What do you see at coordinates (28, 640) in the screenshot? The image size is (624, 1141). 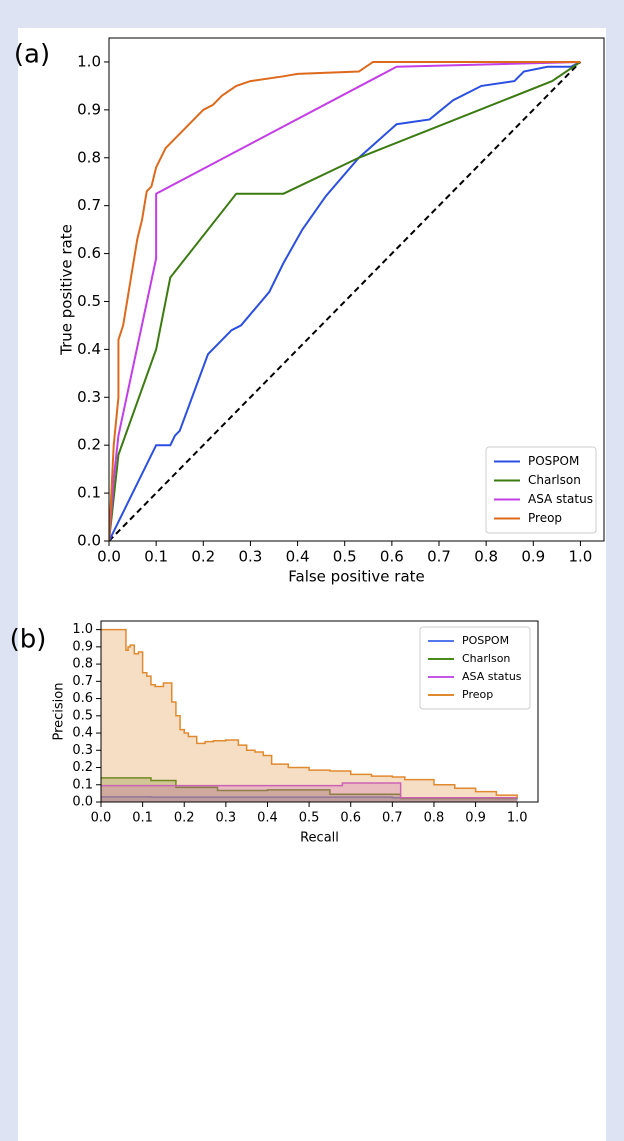 I see `panel-label: (b)` at bounding box center [28, 640].